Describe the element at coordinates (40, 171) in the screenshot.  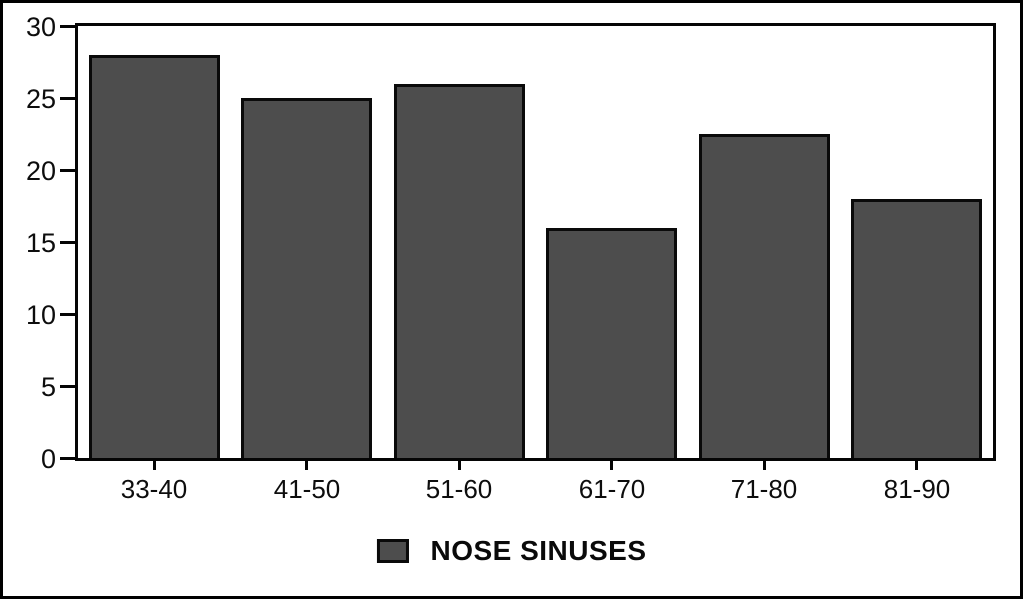
I see `y-tick-label-20: 20` at that location.